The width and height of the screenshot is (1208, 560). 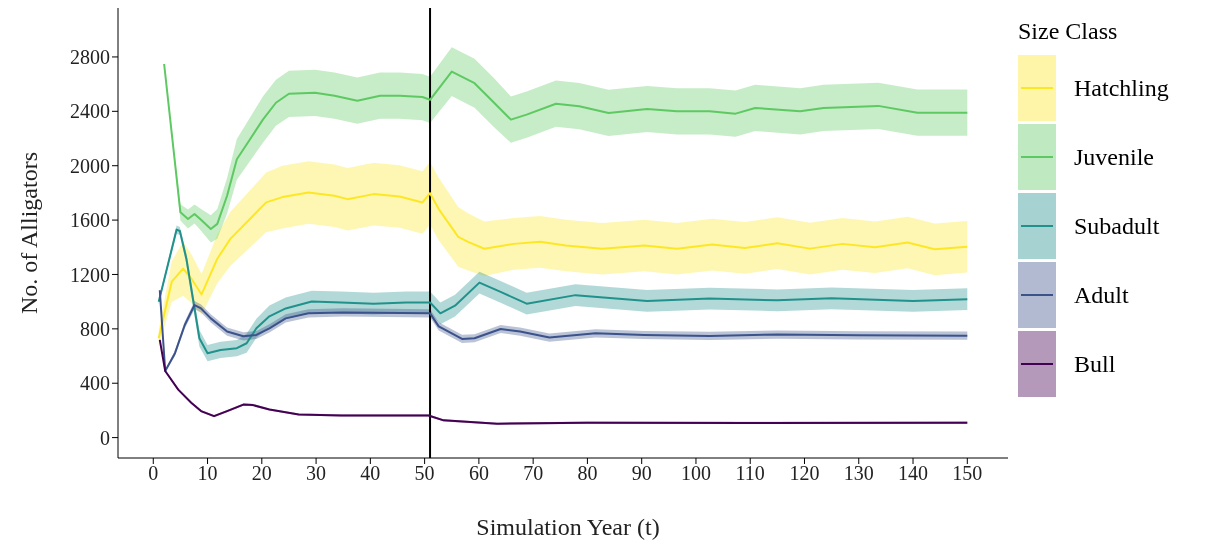 I want to click on x-tick-label: 120, so click(x=804, y=473).